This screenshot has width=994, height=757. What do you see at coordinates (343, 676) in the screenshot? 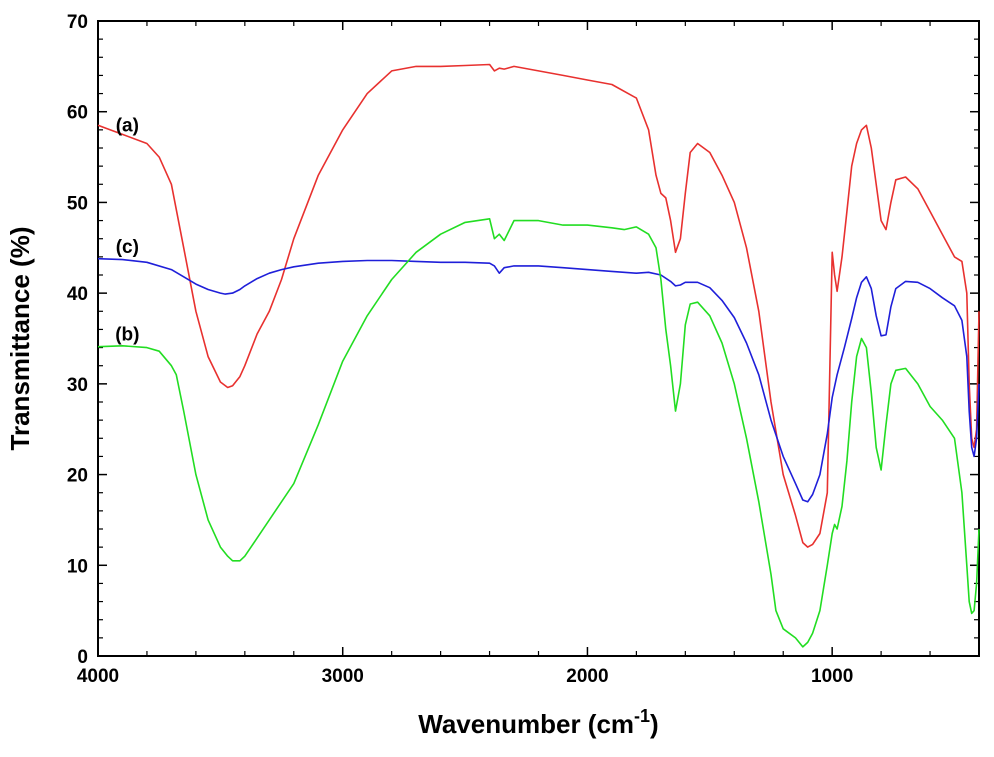
I see `x-tick-label: 3000` at bounding box center [343, 676].